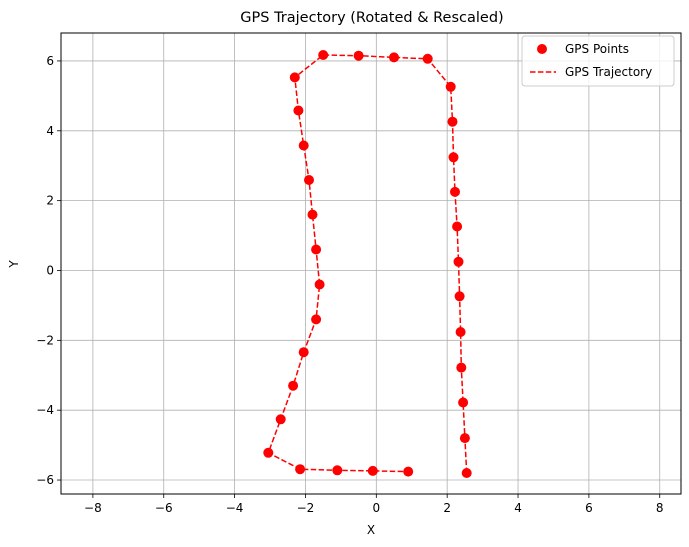 The image size is (689, 547). What do you see at coordinates (542, 49) in the screenshot?
I see `legend-marker-gps-points` at bounding box center [542, 49].